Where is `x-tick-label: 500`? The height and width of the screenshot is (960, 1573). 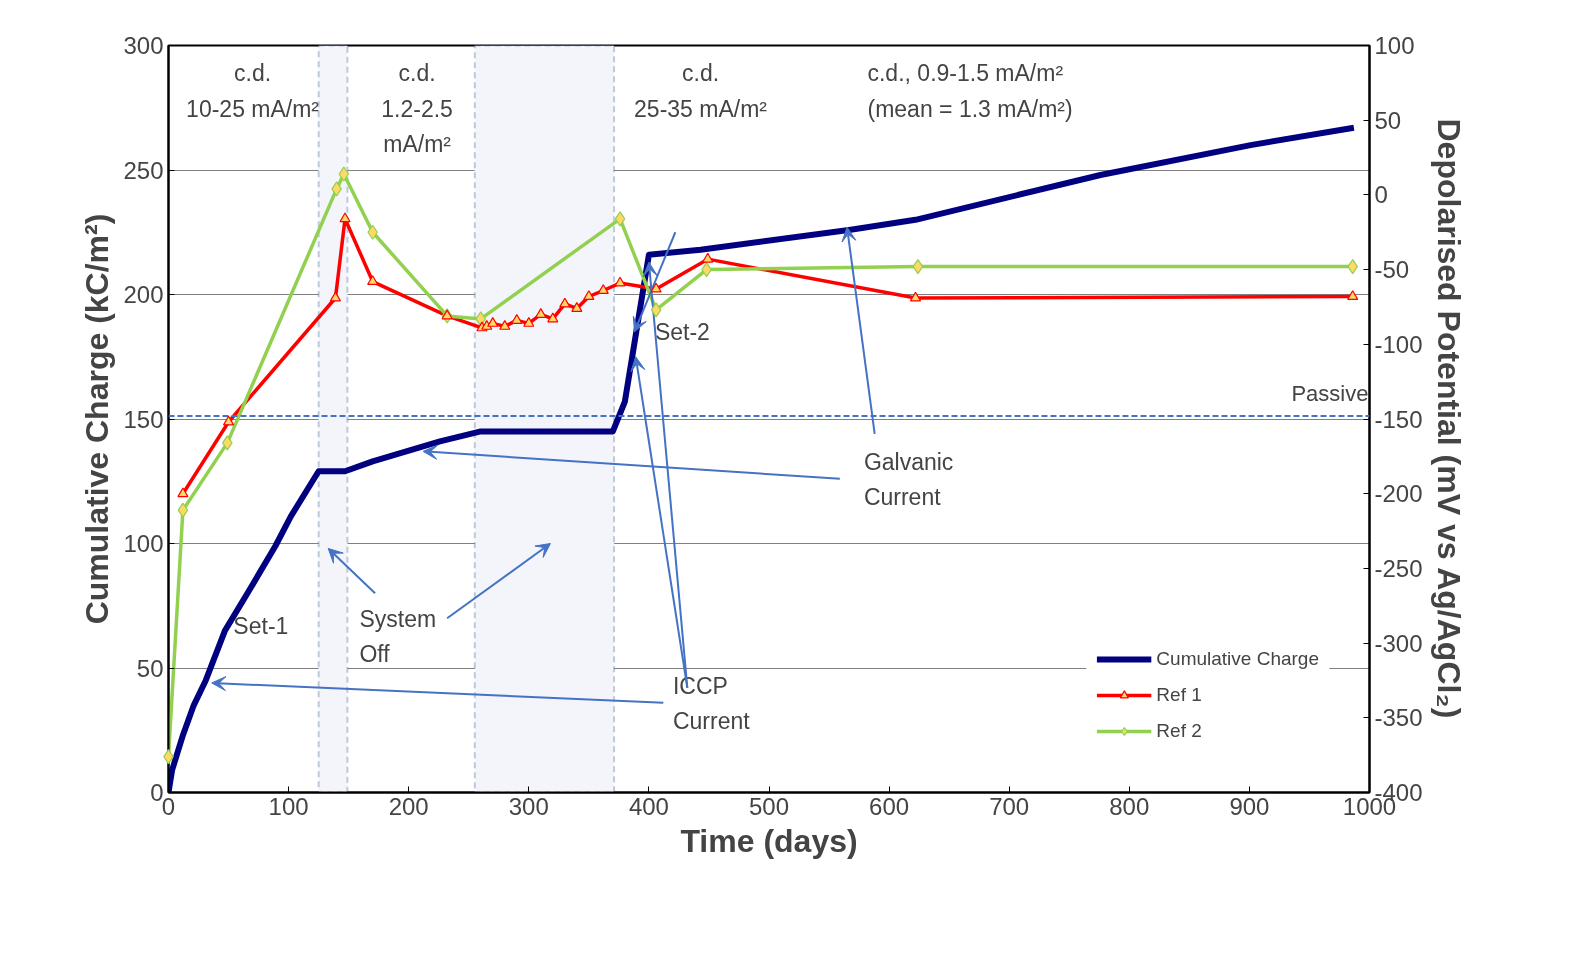
x-tick-label: 500 is located at coordinates (769, 806).